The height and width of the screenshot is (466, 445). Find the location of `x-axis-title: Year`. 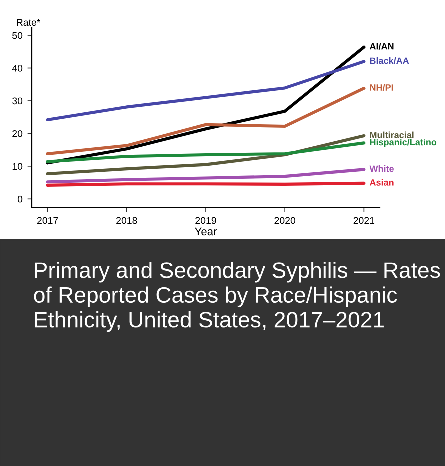

x-axis-title: Year is located at coordinates (206, 232).